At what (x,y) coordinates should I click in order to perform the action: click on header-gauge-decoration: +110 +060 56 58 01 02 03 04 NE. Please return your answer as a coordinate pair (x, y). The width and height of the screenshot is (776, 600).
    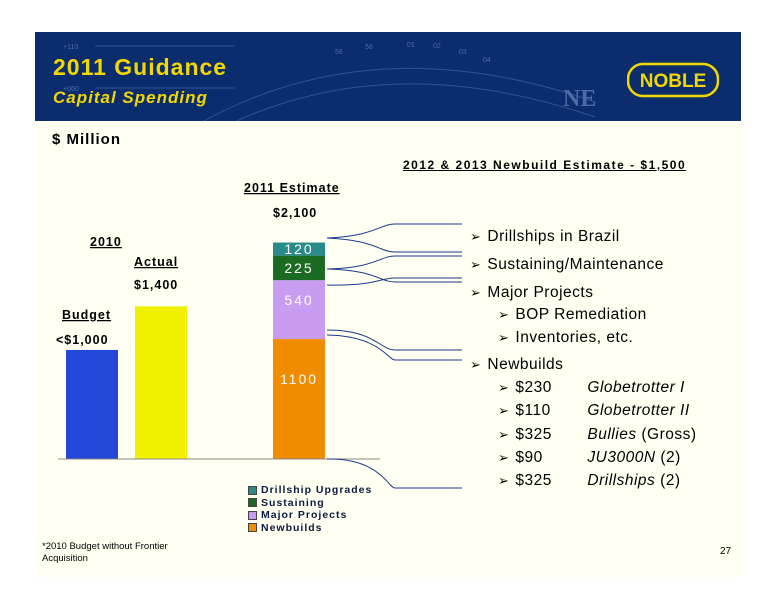
    Looking at the image, I should click on (329, 81).